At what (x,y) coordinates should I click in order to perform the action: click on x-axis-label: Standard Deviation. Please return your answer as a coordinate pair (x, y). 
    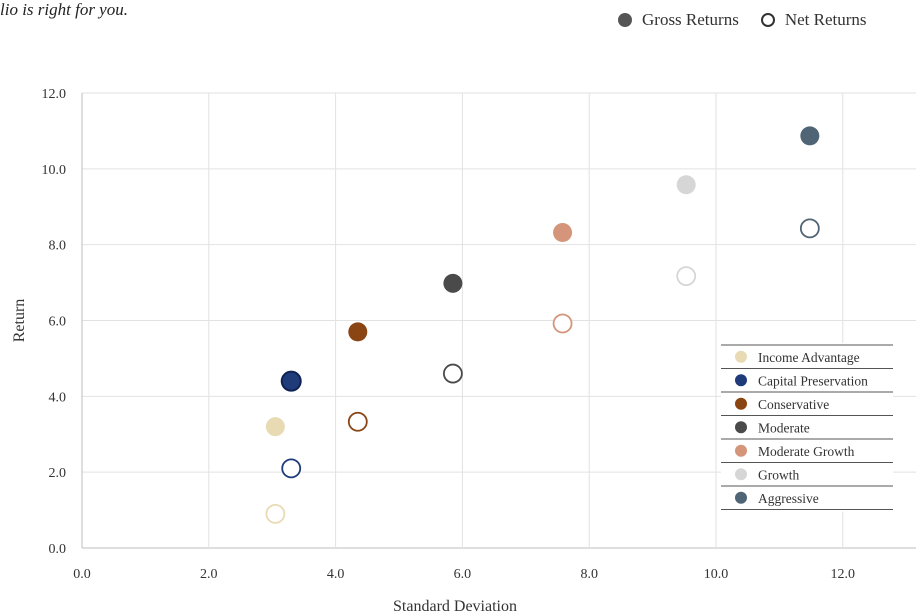
    Looking at the image, I should click on (455, 606).